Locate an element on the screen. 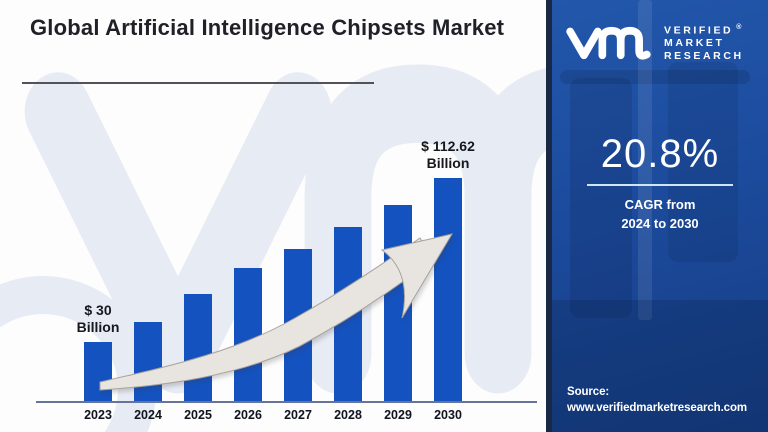 The height and width of the screenshot is (432, 768). bar-2024: 2024 is located at coordinates (148, 372).